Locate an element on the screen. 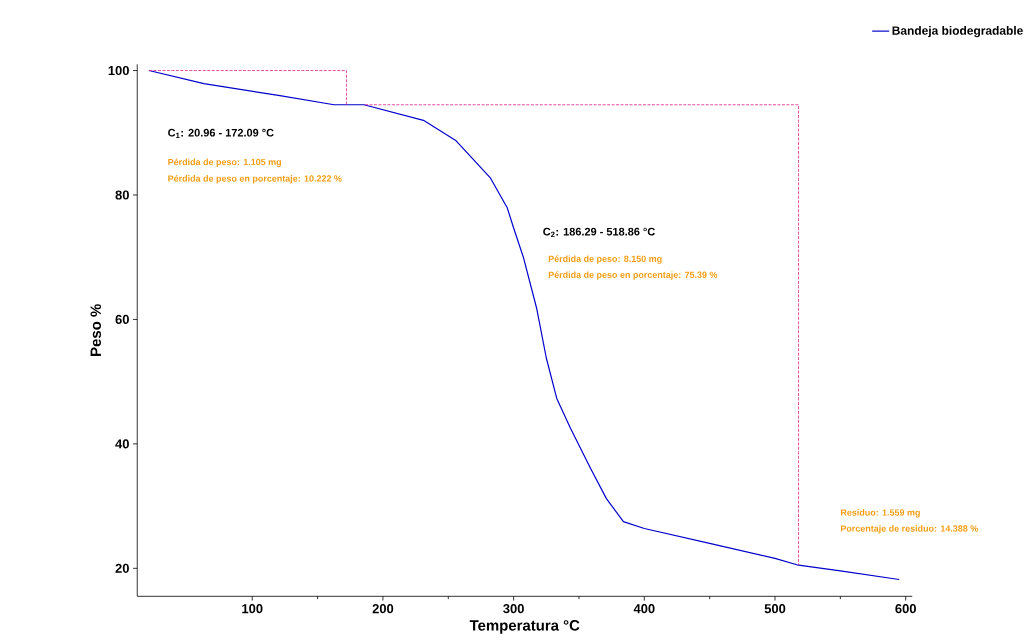 The height and width of the screenshot is (643, 1036). y-tick-label: 60 is located at coordinates (122, 319).